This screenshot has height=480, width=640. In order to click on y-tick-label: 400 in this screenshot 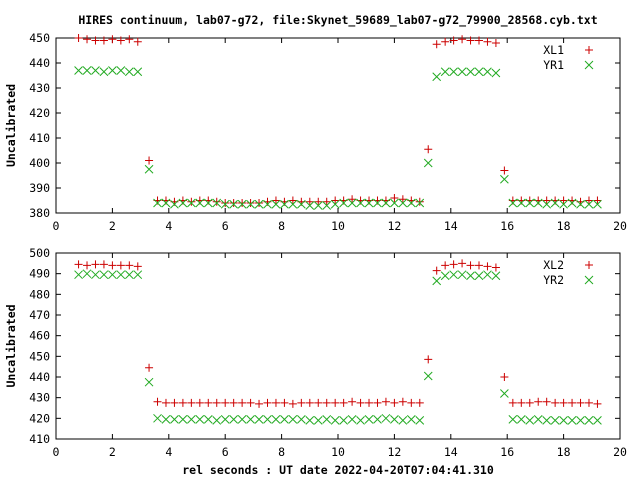, I will do `click(39, 163)`.